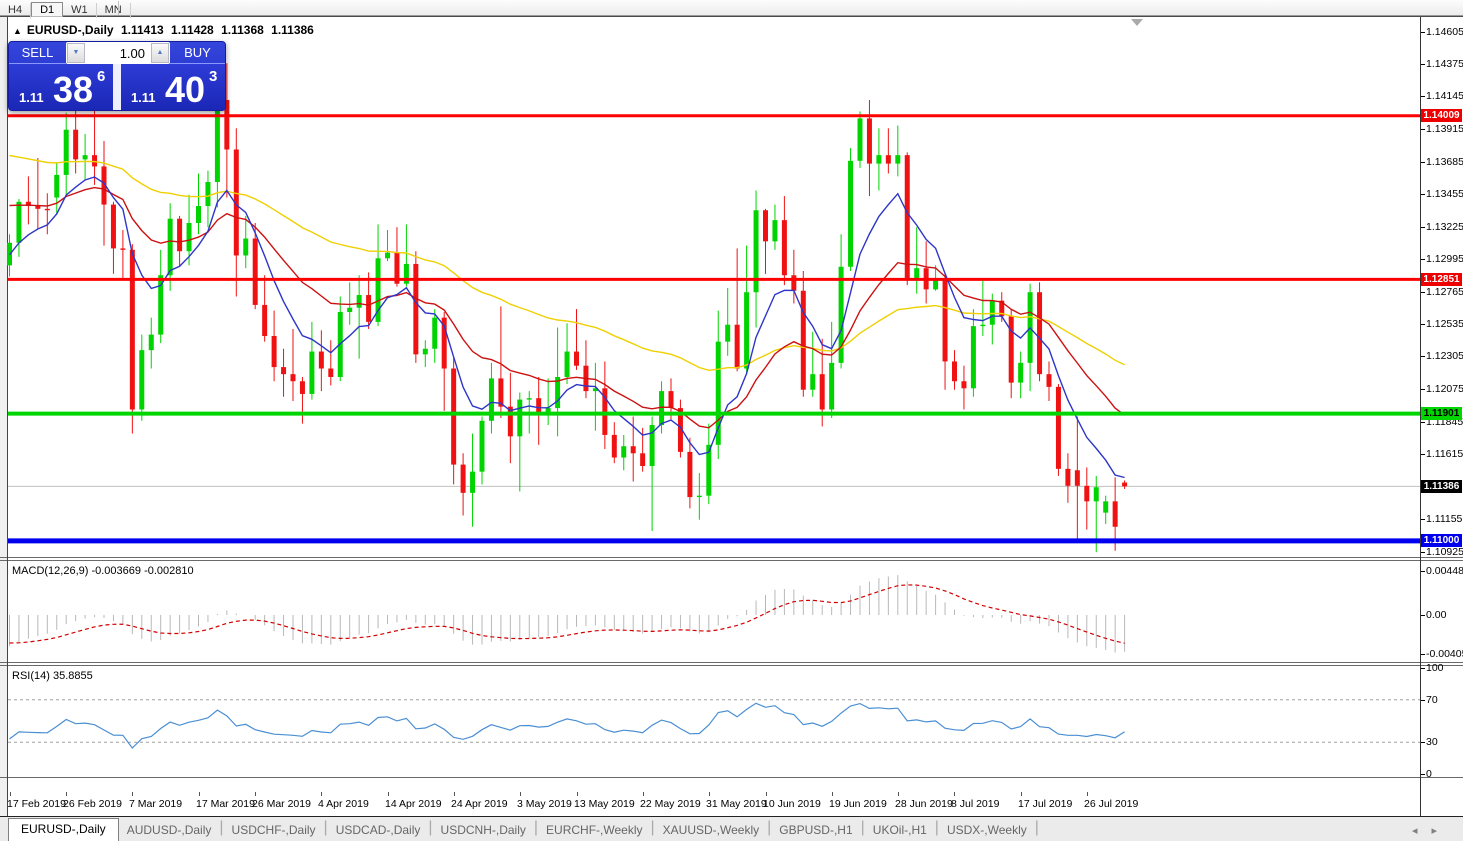  What do you see at coordinates (292, 30) in the screenshot?
I see `ohlc-close: 1.11386` at bounding box center [292, 30].